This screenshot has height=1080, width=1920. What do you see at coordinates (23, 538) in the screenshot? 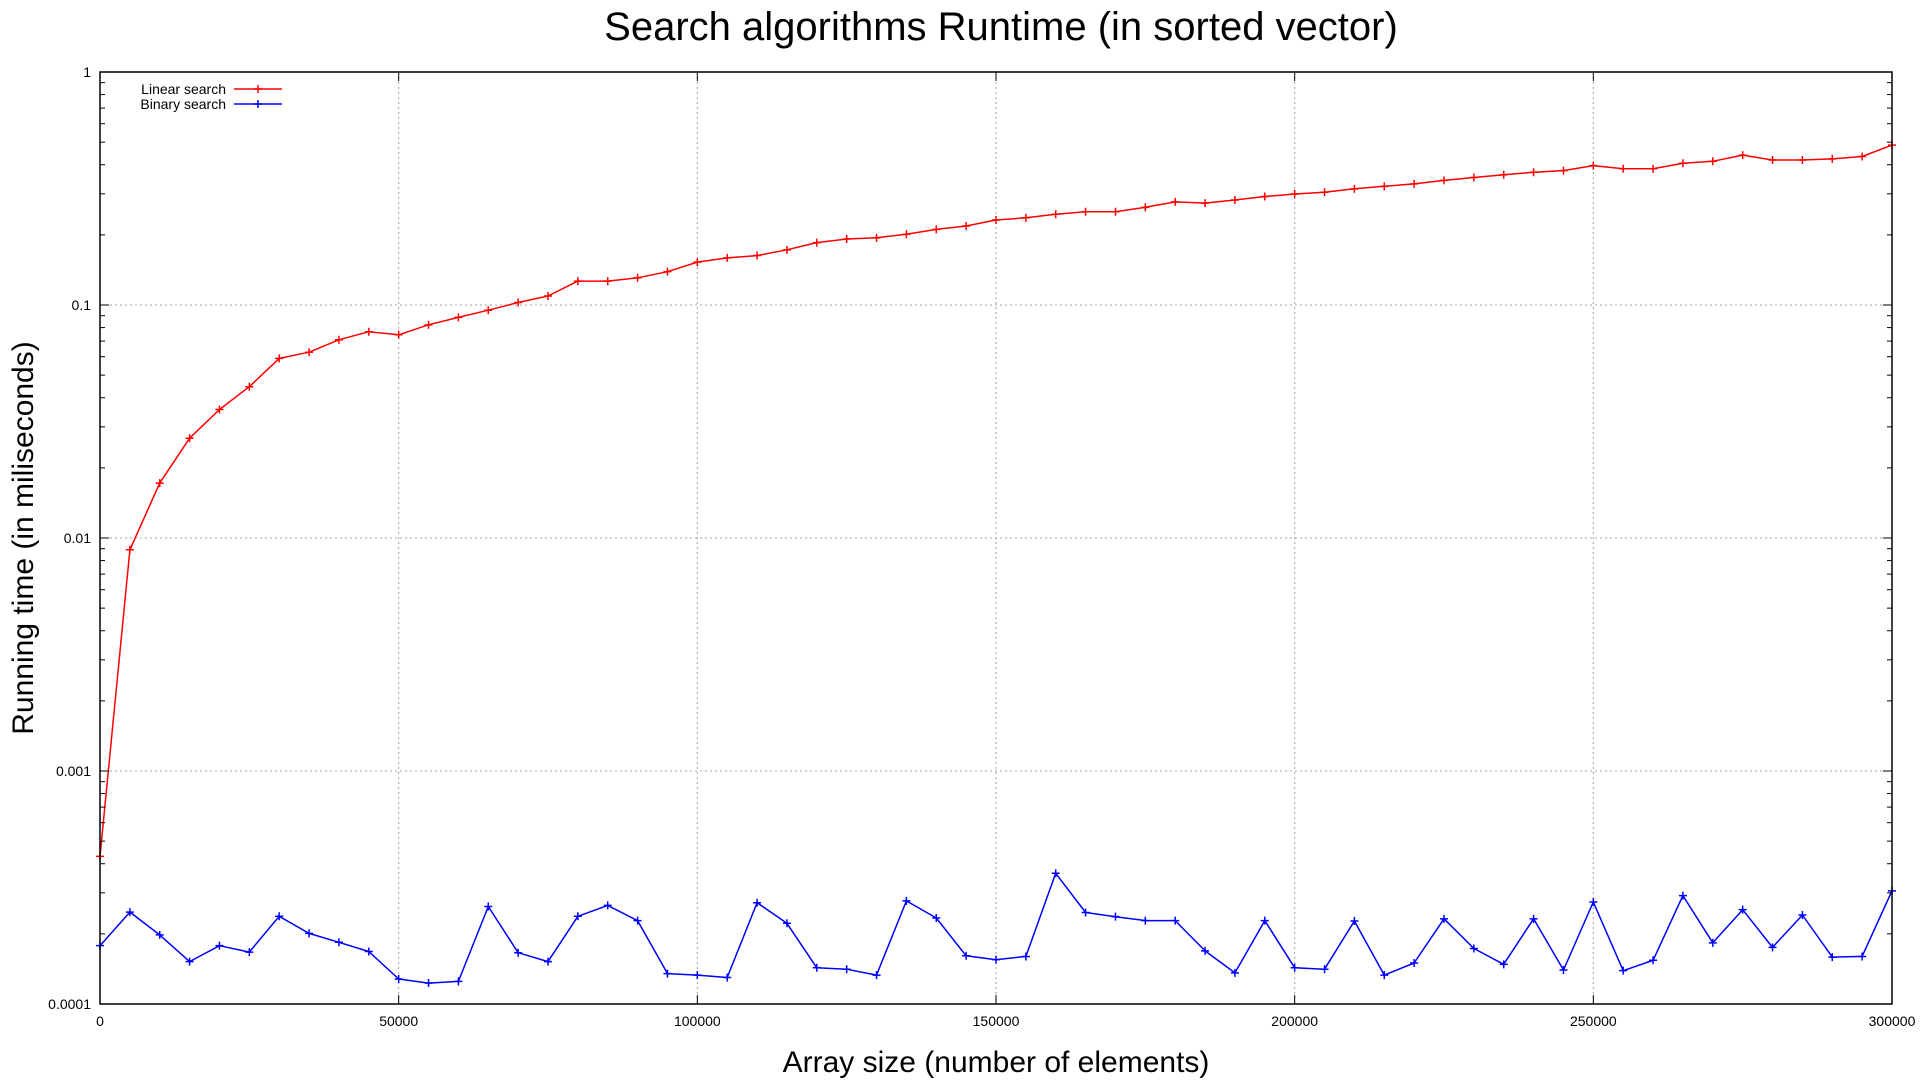
I see `y-axis-title: Running time (in miliseconds)` at bounding box center [23, 538].